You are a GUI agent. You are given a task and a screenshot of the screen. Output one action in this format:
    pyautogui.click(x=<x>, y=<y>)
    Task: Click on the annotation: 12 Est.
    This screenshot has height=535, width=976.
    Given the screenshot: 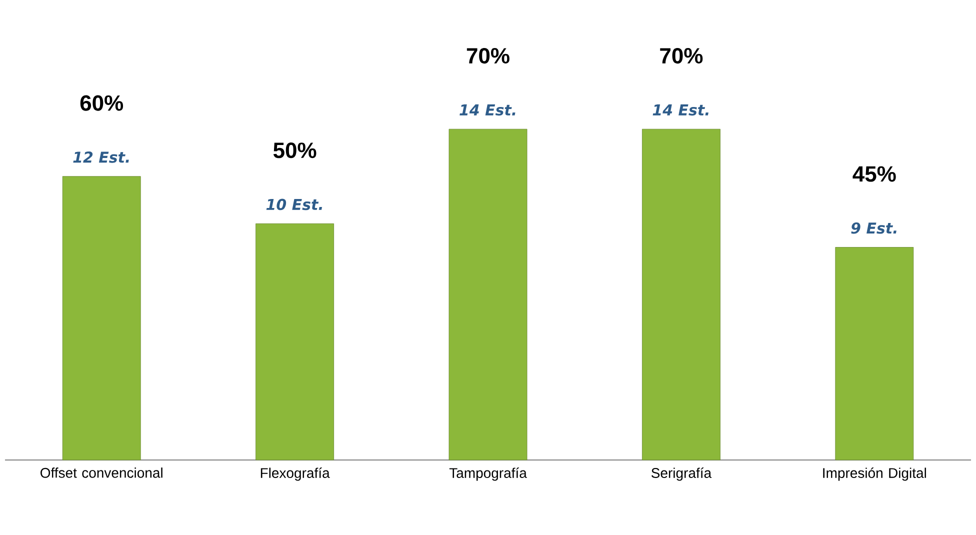 What is the action you would take?
    pyautogui.click(x=101, y=157)
    